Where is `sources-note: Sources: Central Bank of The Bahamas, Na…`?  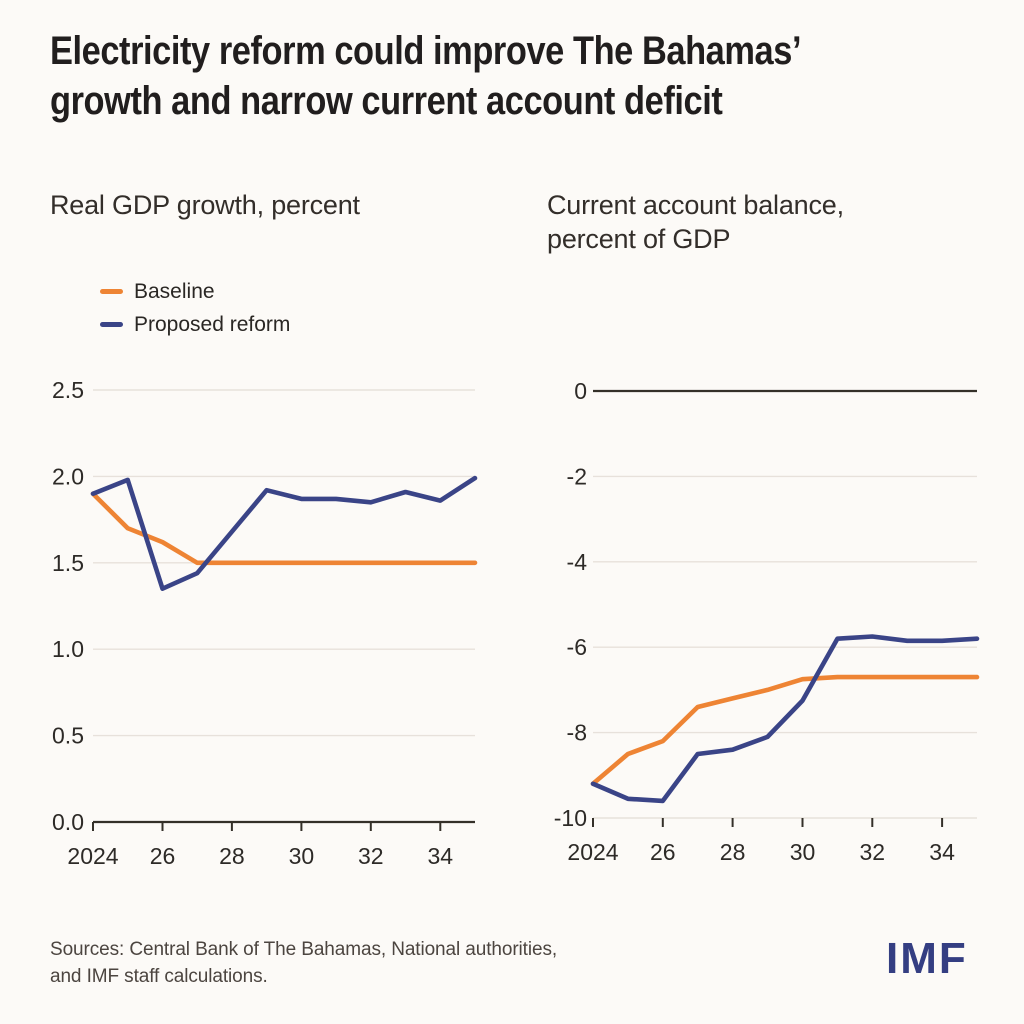
sources-note: Sources: Central Bank of The Bahamas, Na… is located at coordinates (303, 963).